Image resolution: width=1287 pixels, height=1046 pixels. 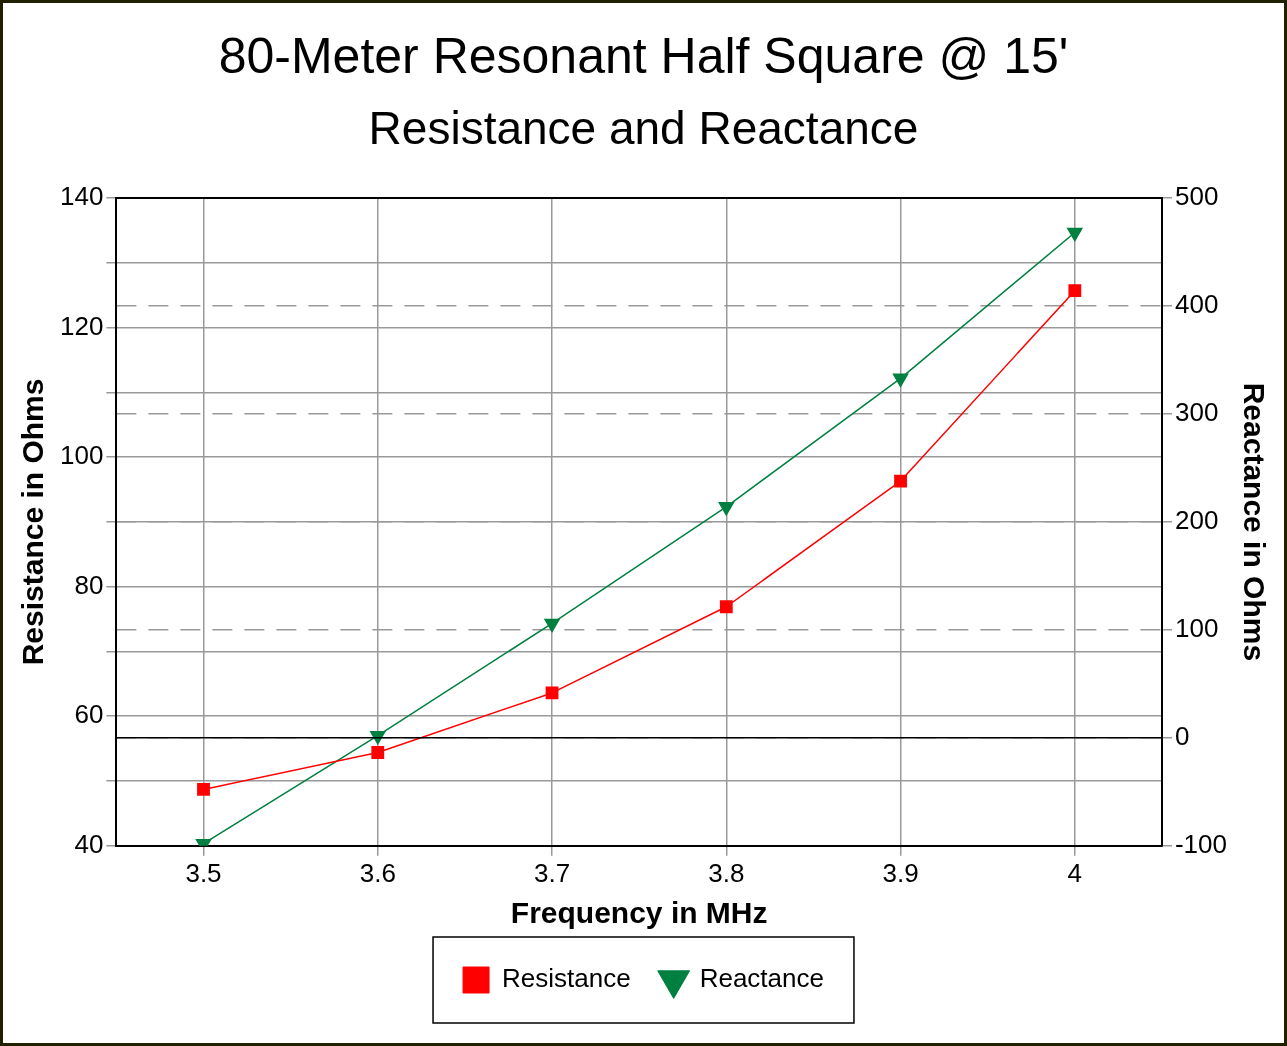 What do you see at coordinates (89, 843) in the screenshot?
I see `y-tick-label: 40` at bounding box center [89, 843].